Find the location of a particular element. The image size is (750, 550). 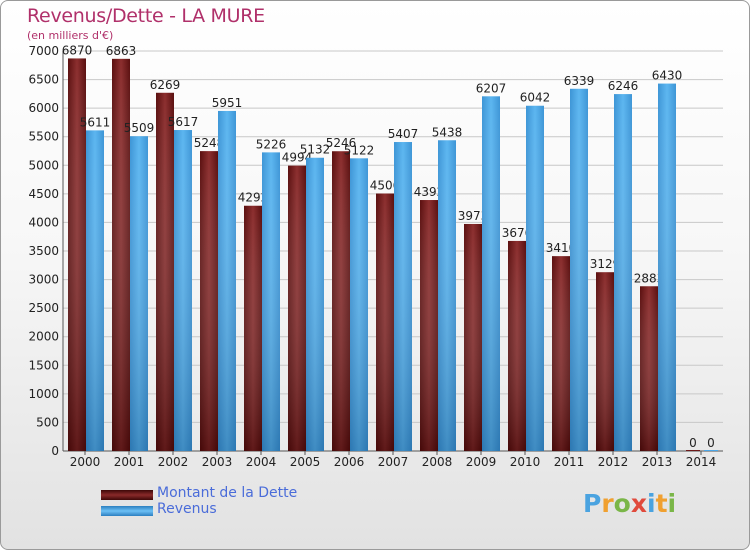

data-label-debt-2005: 4994 is located at coordinates (297, 158).